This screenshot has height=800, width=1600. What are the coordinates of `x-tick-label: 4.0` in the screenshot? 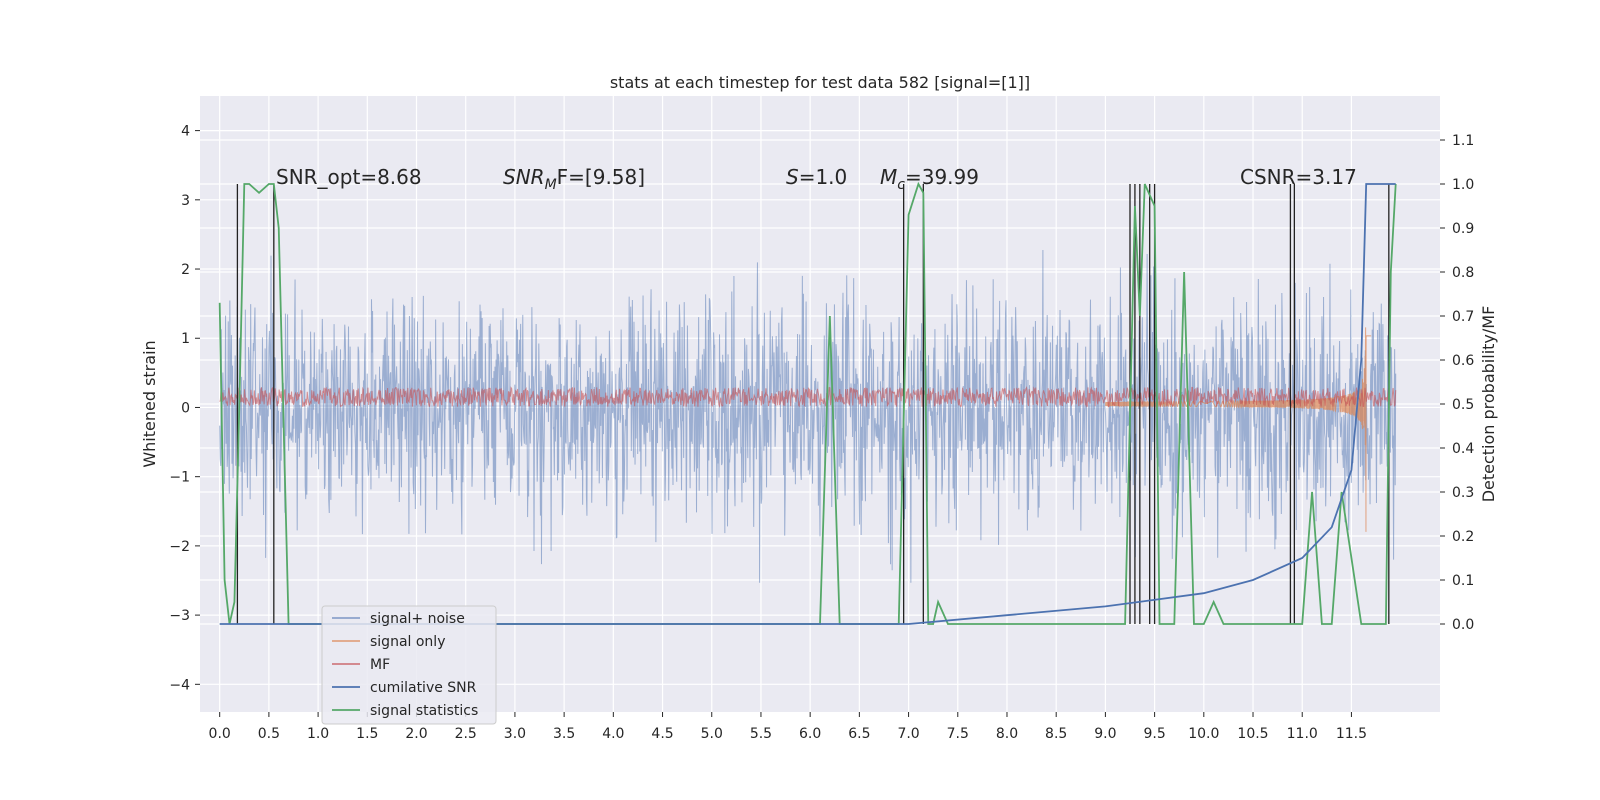 It's located at (613, 734).